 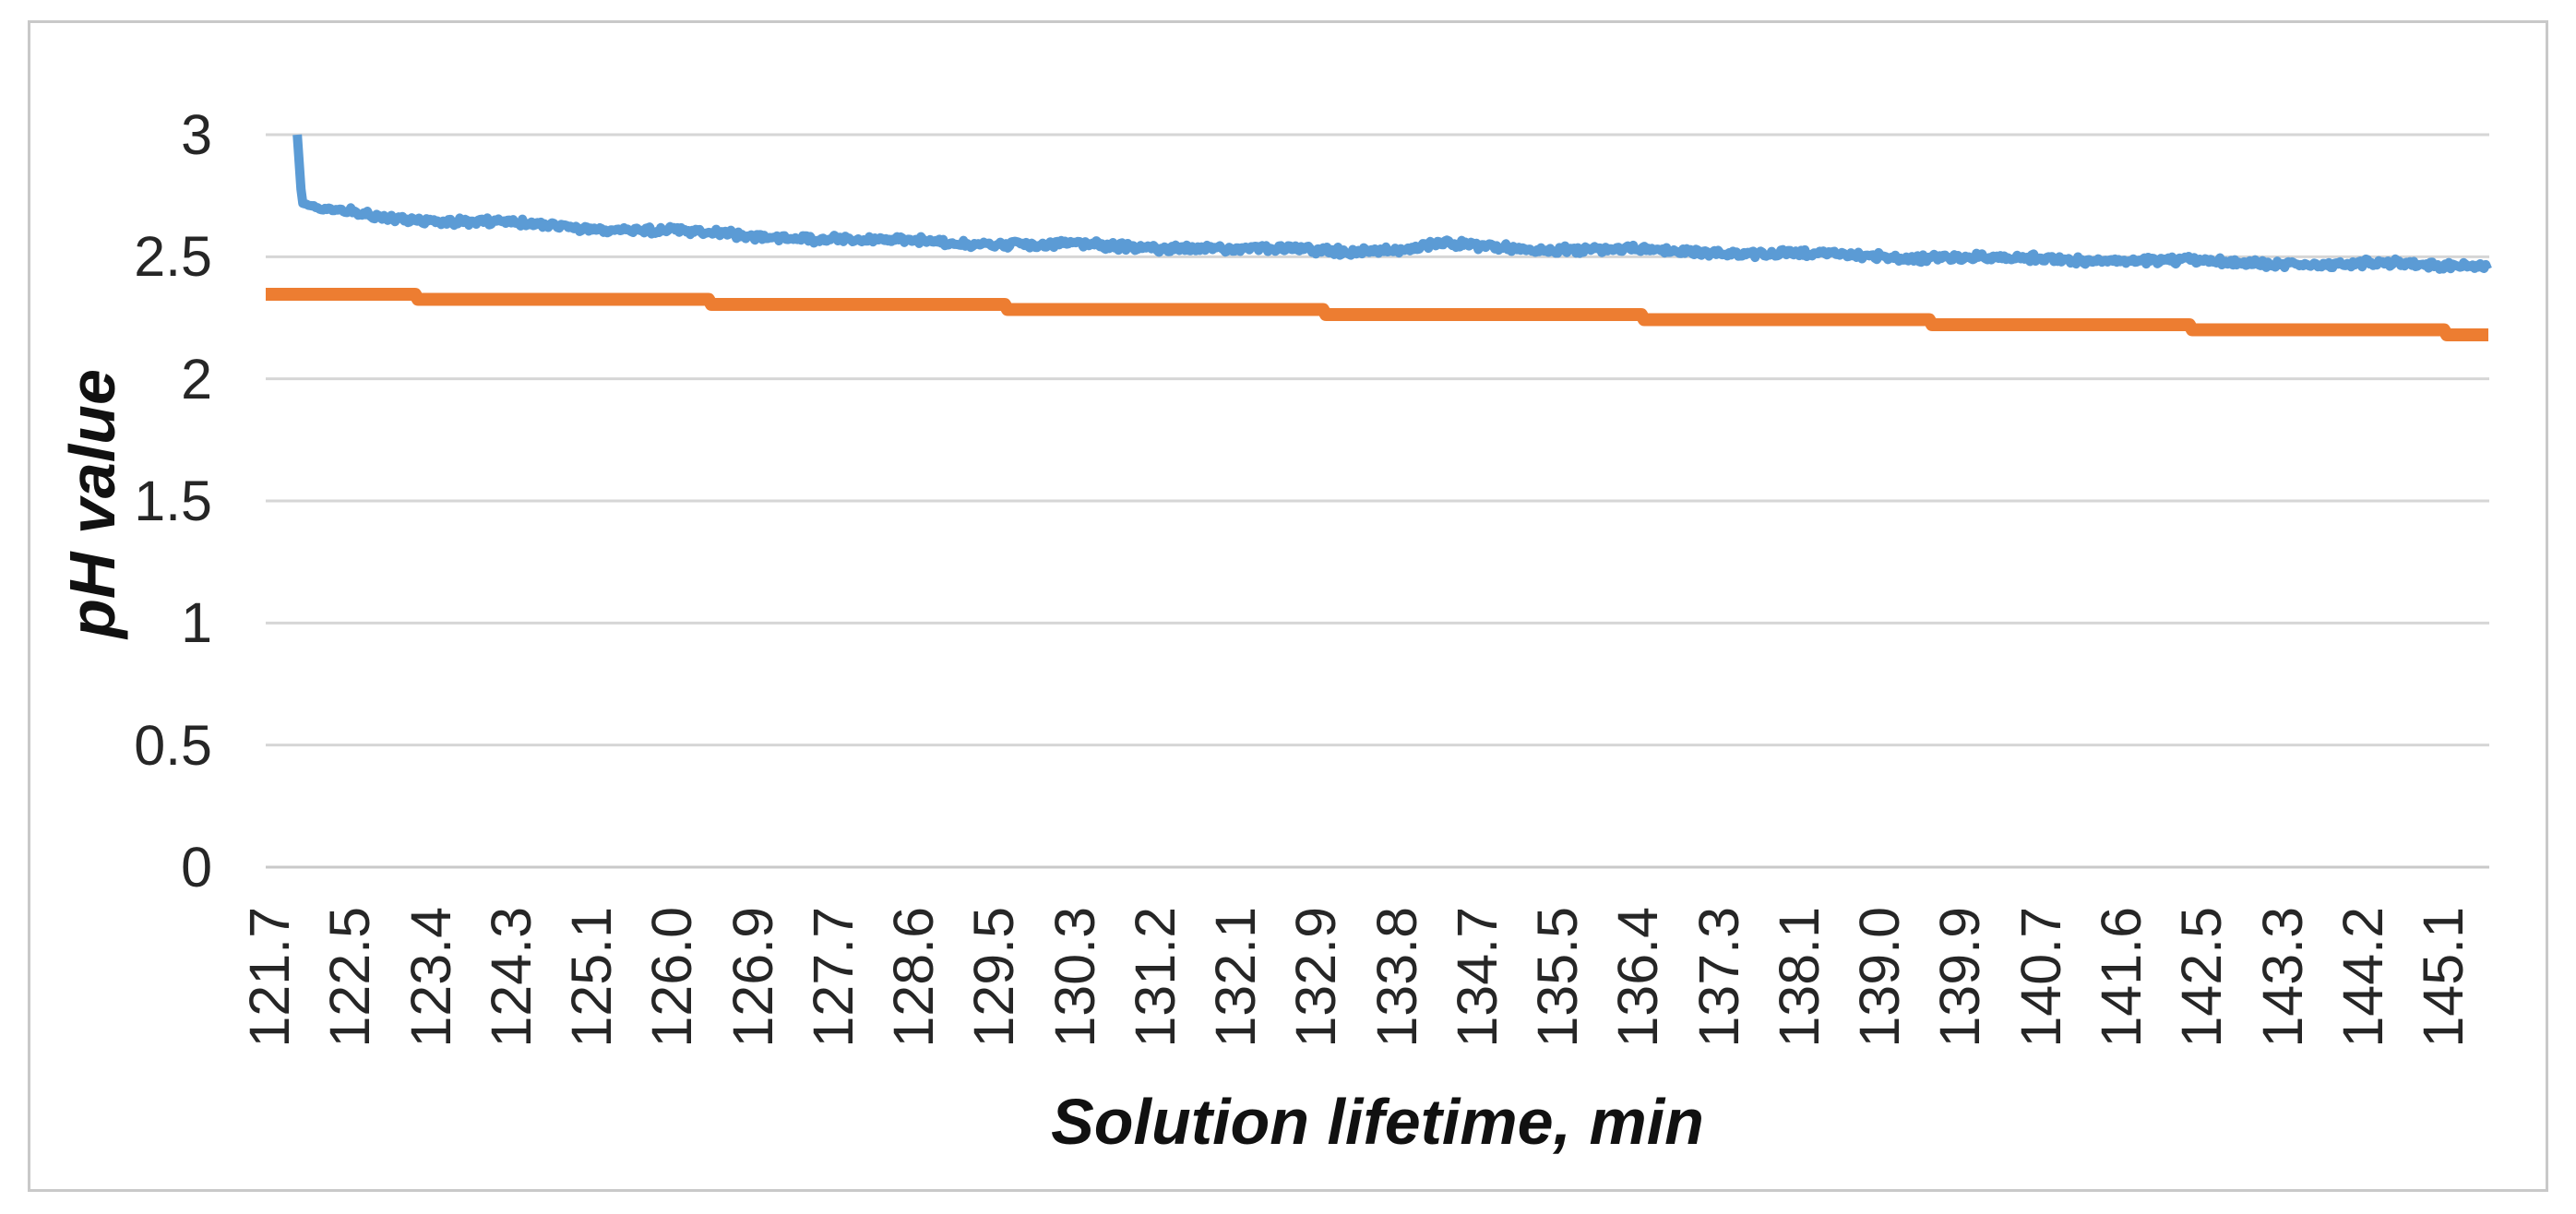 I want to click on x-tick-label: 126.0, so click(x=672, y=977).